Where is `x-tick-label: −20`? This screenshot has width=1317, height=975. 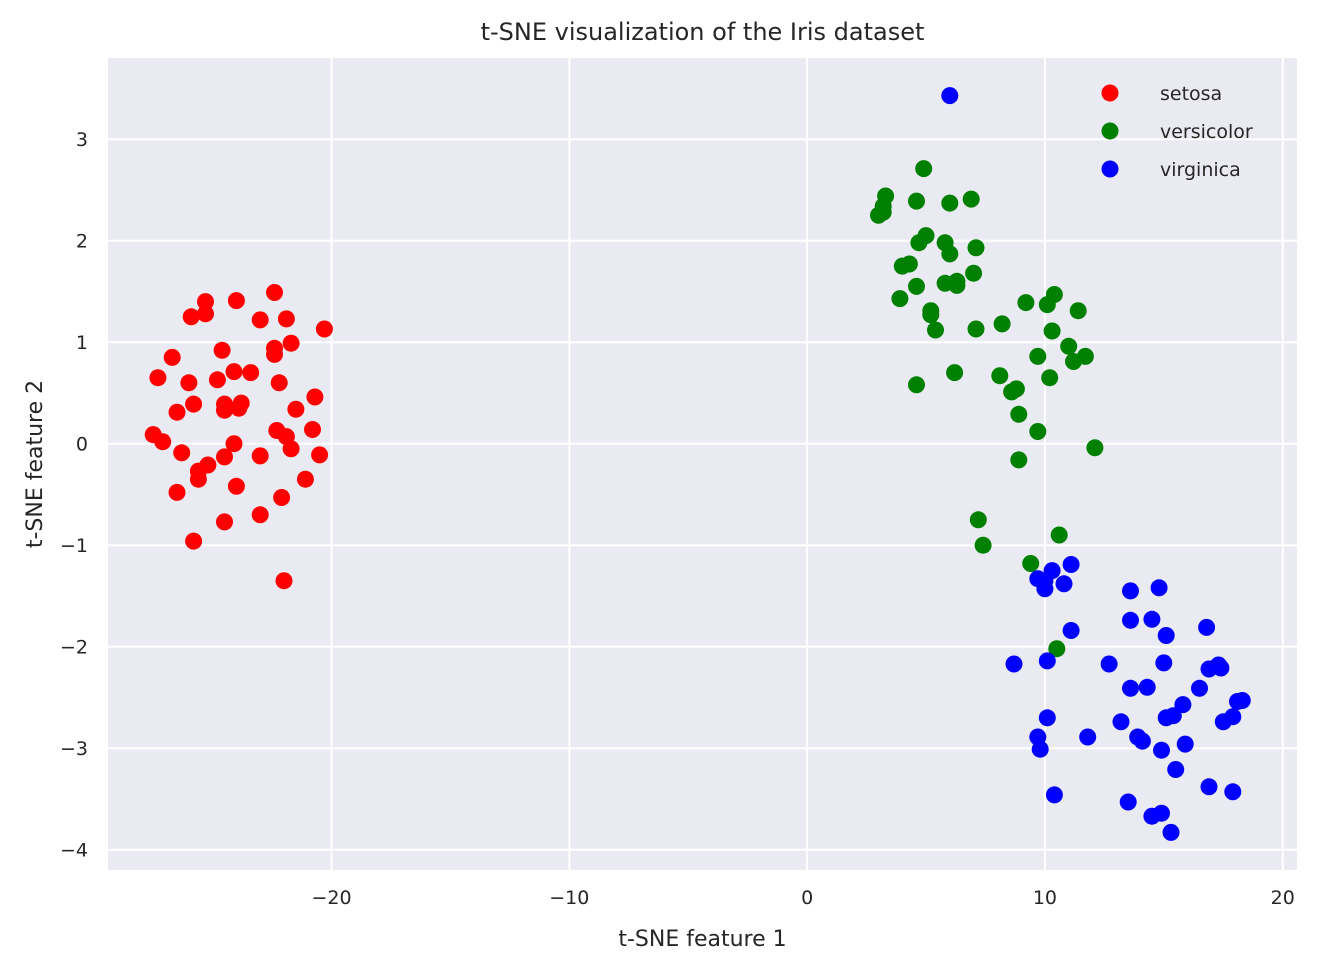
x-tick-label: −20 is located at coordinates (331, 898).